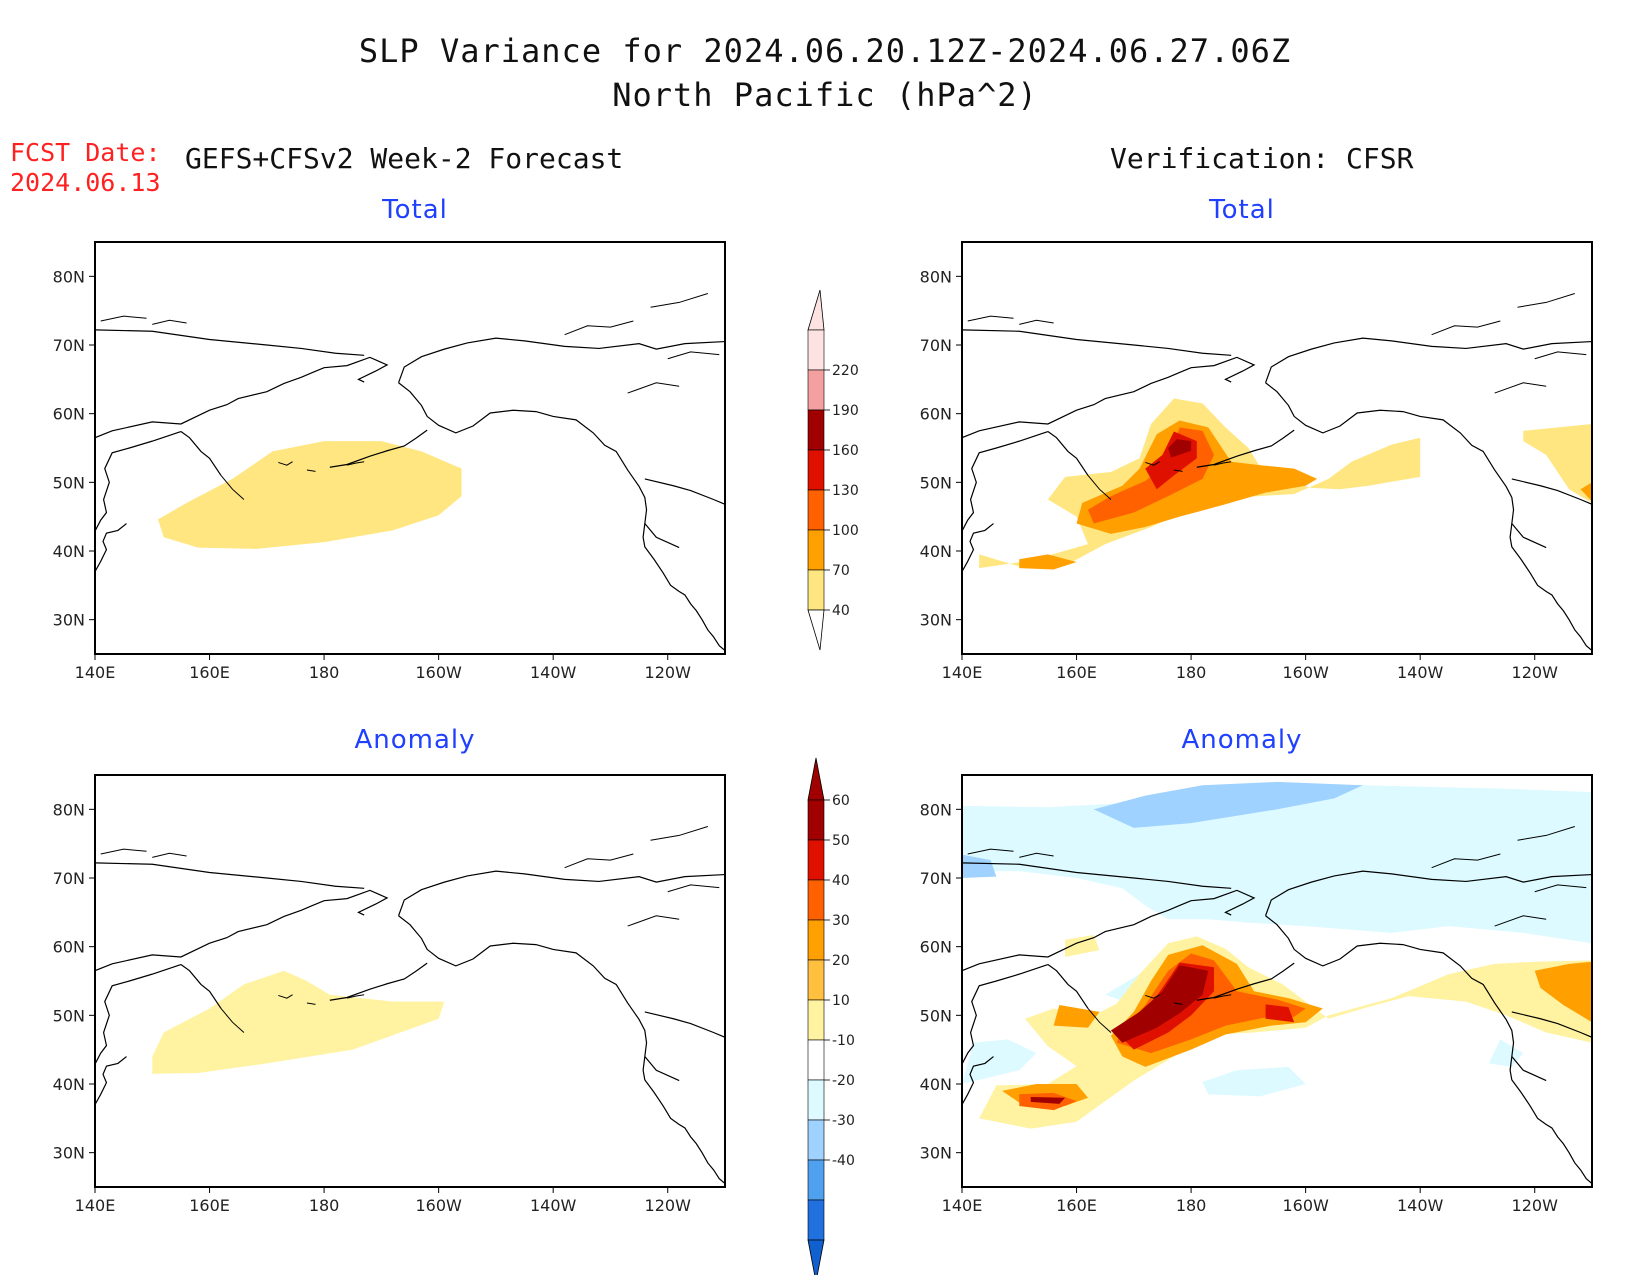 The height and width of the screenshot is (1275, 1650). I want to click on map-frame, so click(410, 448).